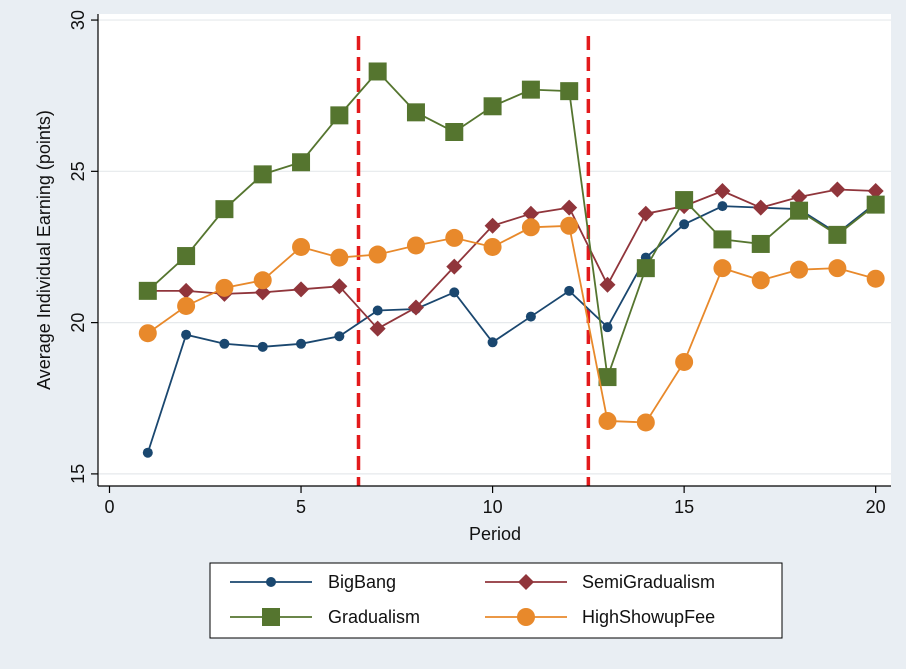 Image resolution: width=906 pixels, height=669 pixels. What do you see at coordinates (876, 507) in the screenshot?
I see `x-tick-label: 20` at bounding box center [876, 507].